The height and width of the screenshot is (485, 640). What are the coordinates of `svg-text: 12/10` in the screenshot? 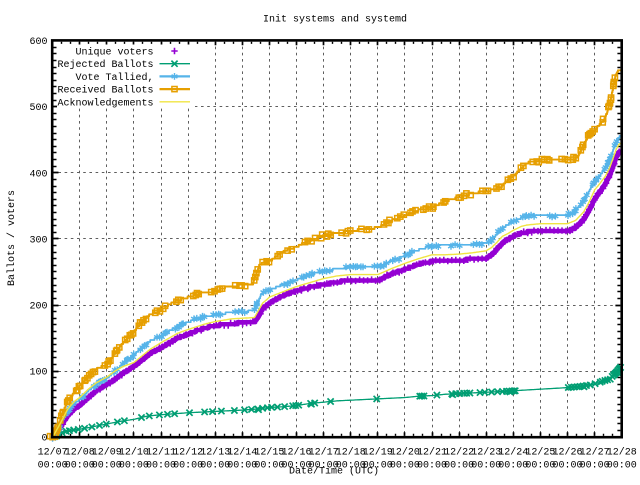 It's located at (134, 453).